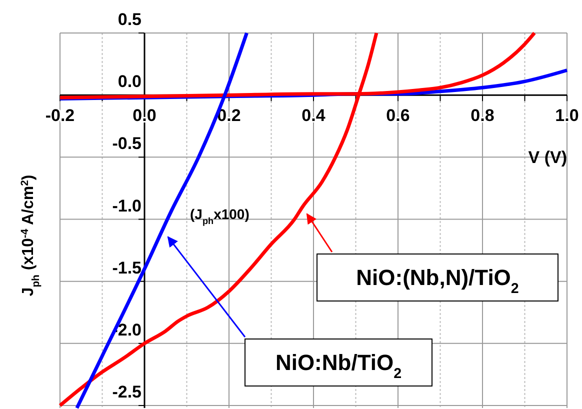  What do you see at coordinates (482, 116) in the screenshot?
I see `x-tick-label: 0.8` at bounding box center [482, 116].